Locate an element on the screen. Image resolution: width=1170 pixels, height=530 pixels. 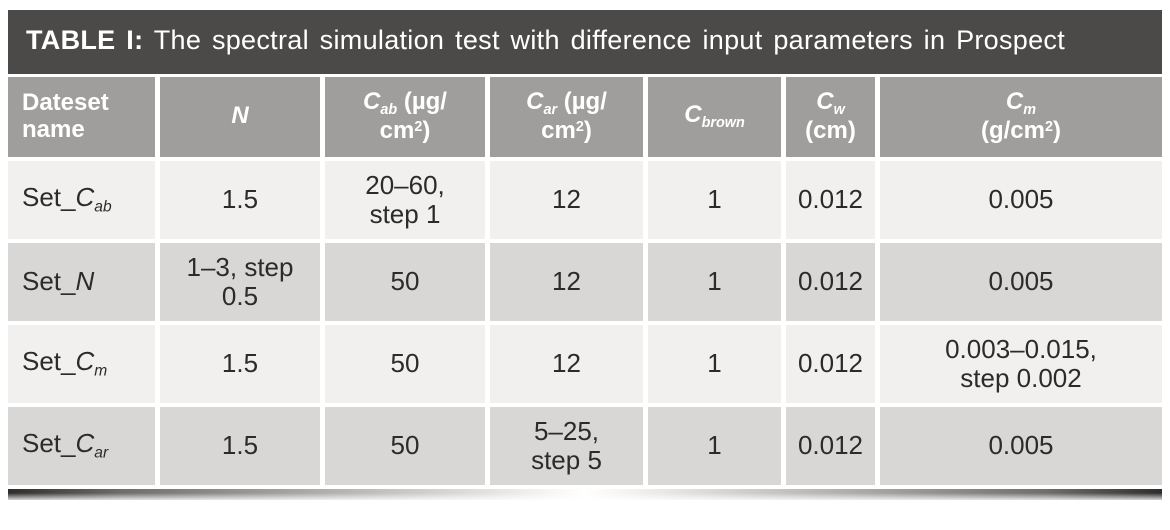
cell-dataset-name: Set_N is located at coordinates (84, 283).